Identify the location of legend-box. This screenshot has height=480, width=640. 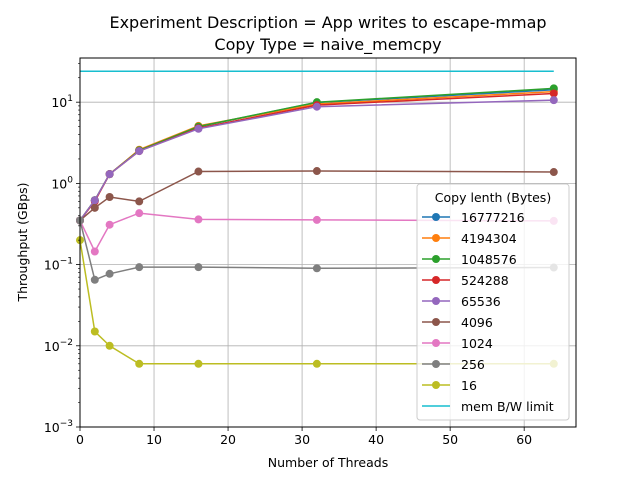
(493, 302).